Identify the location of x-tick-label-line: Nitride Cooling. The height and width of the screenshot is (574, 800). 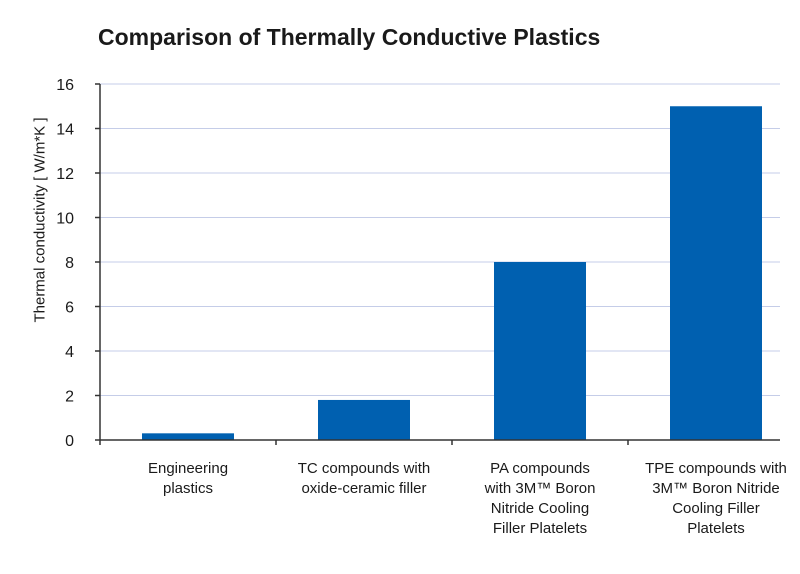
(540, 508).